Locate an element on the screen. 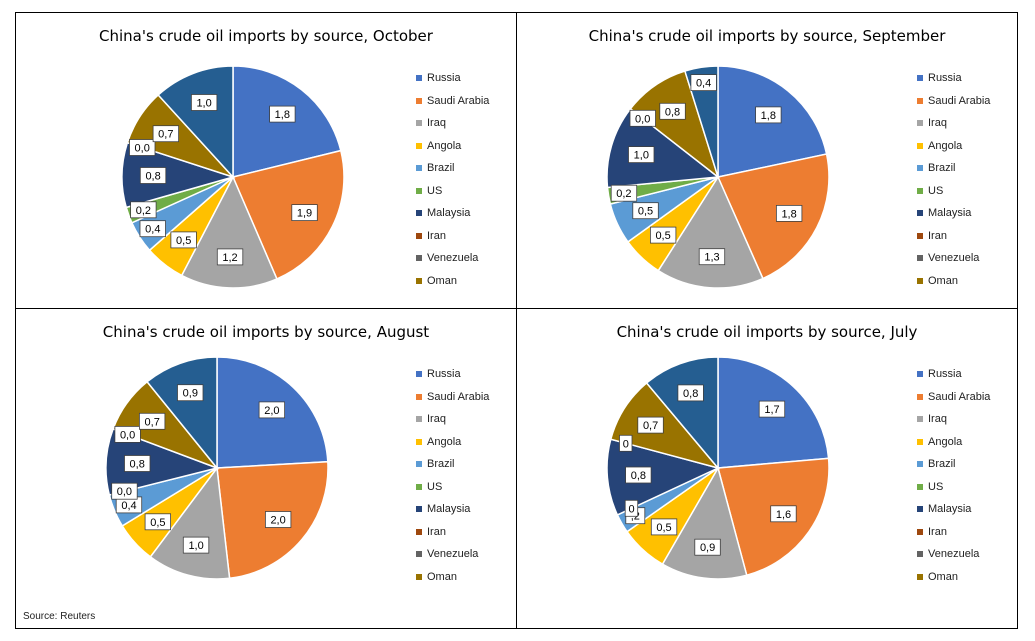 This screenshot has height=641, width=1035. data-label-text: 0,4 is located at coordinates (152, 230).